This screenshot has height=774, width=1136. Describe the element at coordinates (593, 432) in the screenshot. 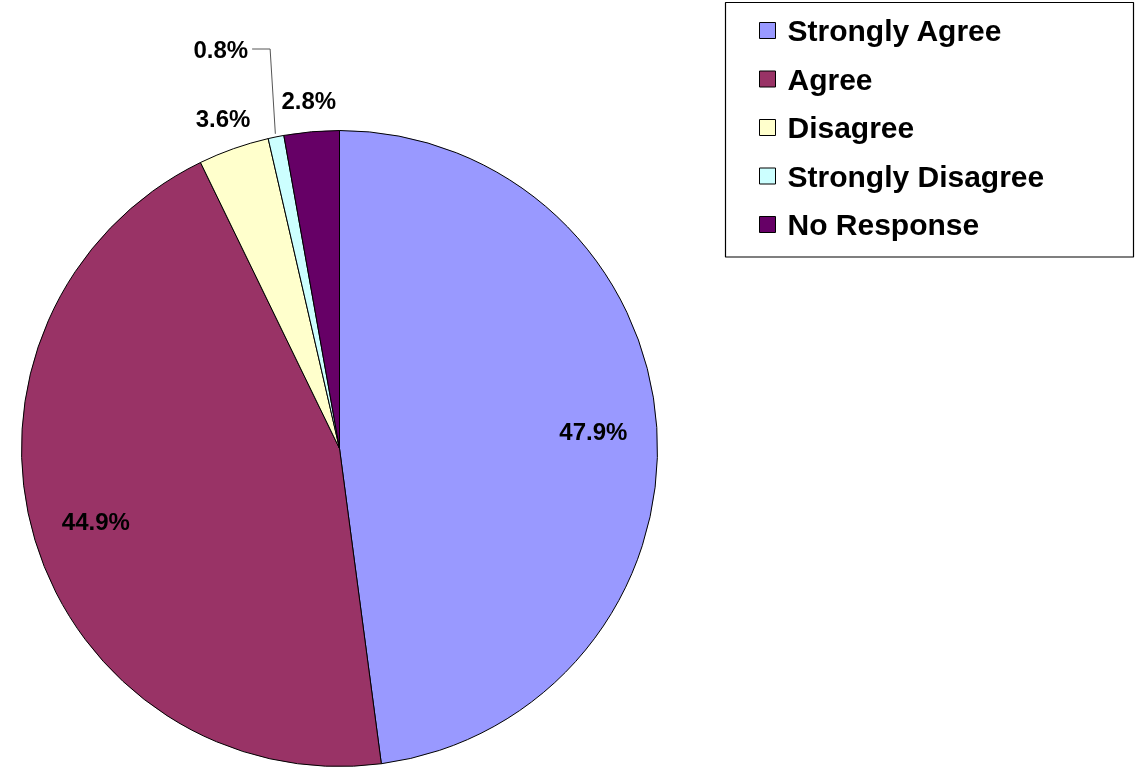

I see `data-label: 47.9%` at that location.